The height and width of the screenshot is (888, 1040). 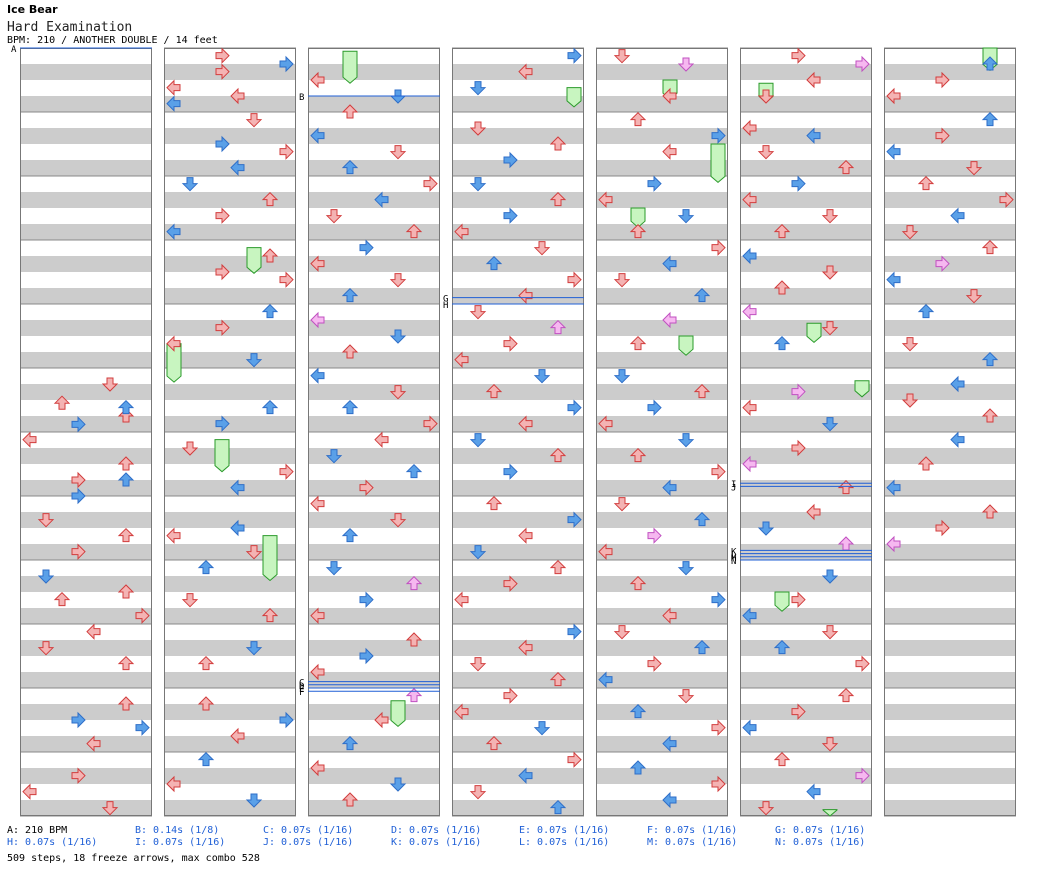 What do you see at coordinates (692, 830) in the screenshot?
I see `legend-item: F: 0.07s (1/16)` at bounding box center [692, 830].